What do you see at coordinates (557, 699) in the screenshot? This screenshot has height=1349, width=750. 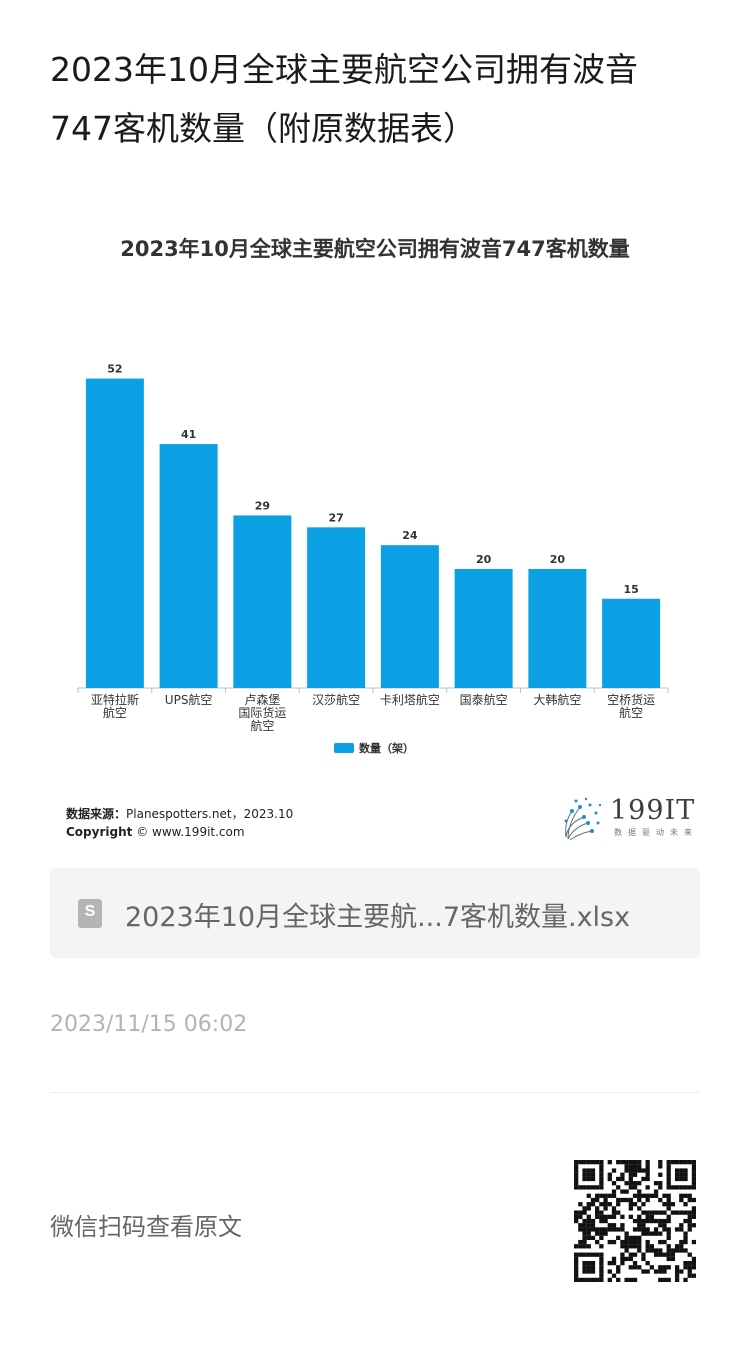 I see `x-tick-label: 大韩航空` at bounding box center [557, 699].